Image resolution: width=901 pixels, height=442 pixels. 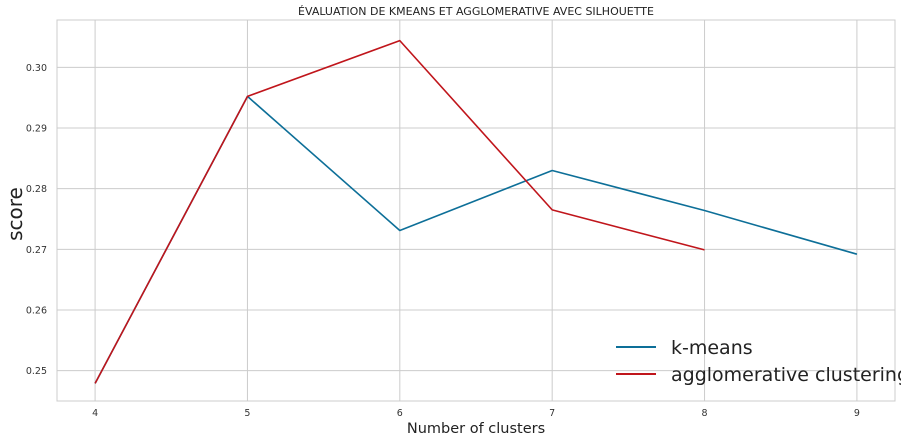 I want to click on x-axis-label: Number of clusters, so click(x=476, y=429).